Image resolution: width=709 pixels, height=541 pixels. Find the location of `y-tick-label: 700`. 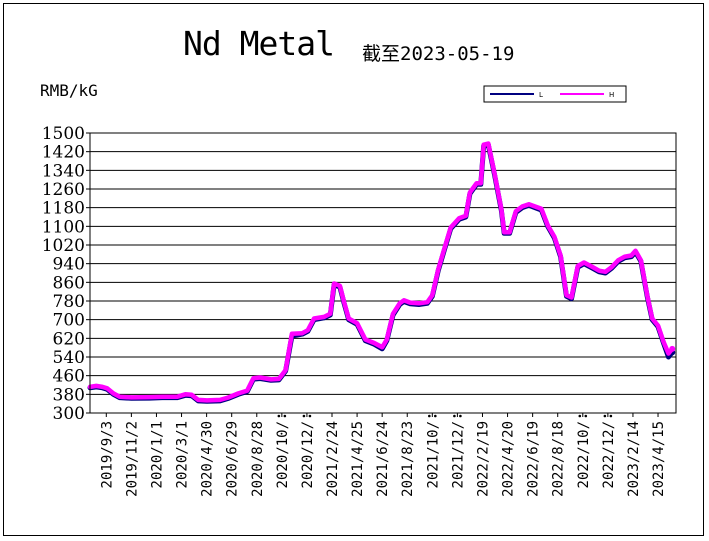

y-tick-label: 700 is located at coordinates (69, 321).